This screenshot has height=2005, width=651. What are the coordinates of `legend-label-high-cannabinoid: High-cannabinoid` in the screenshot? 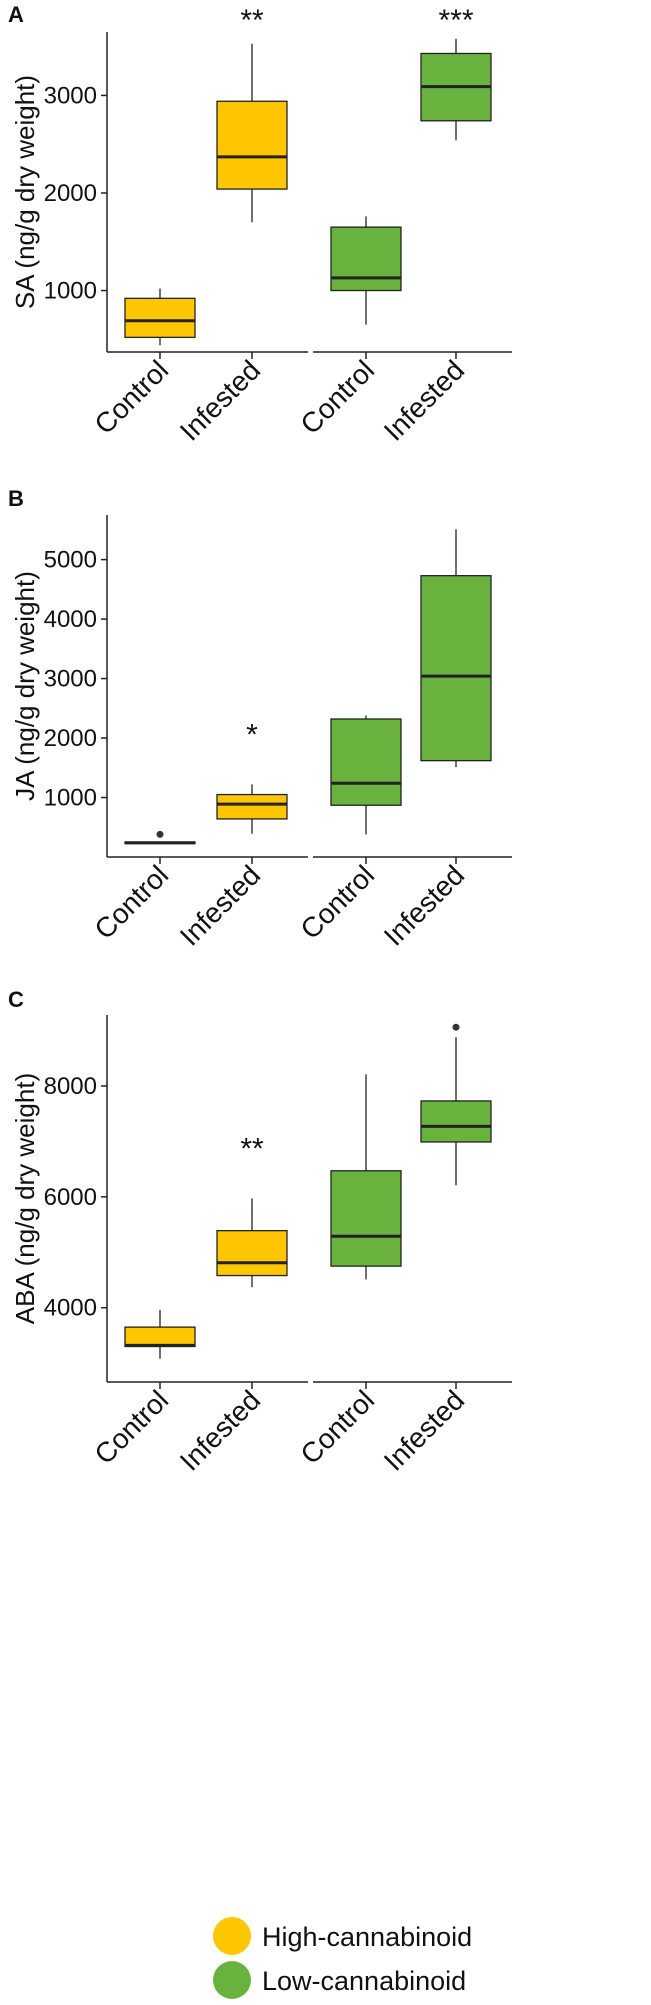 It's located at (367, 1937).